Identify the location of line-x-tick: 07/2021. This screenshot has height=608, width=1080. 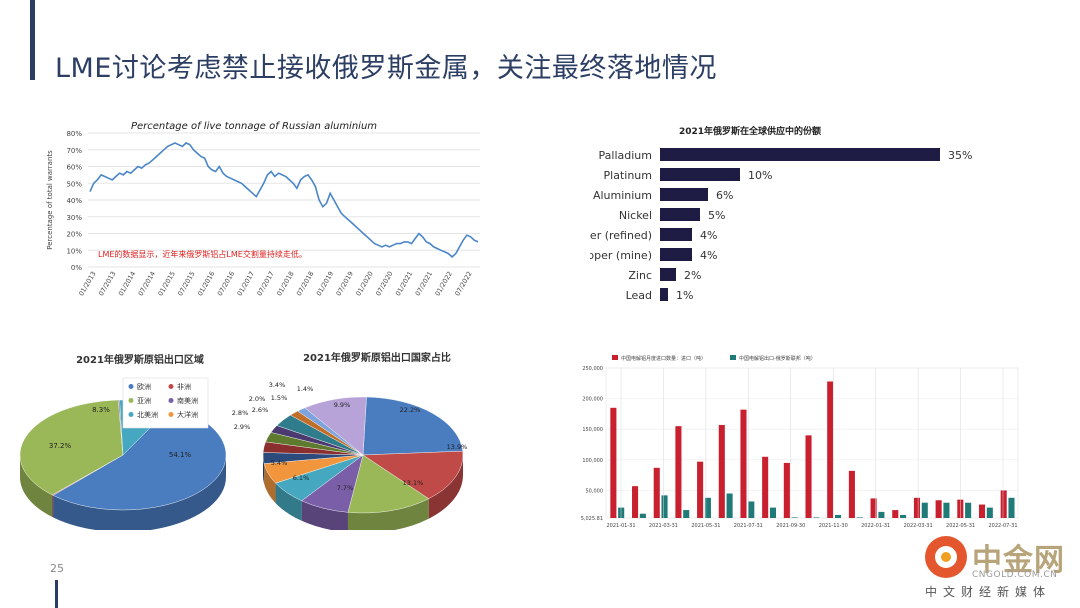
(424, 283).